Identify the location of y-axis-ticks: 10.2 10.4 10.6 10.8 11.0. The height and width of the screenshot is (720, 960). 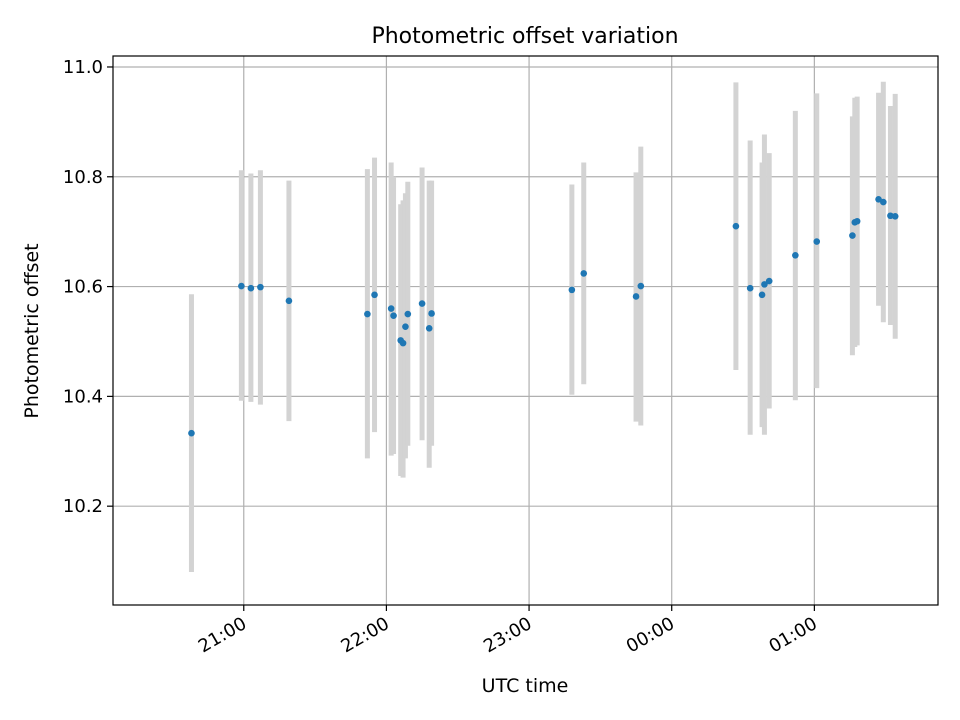
(88, 287).